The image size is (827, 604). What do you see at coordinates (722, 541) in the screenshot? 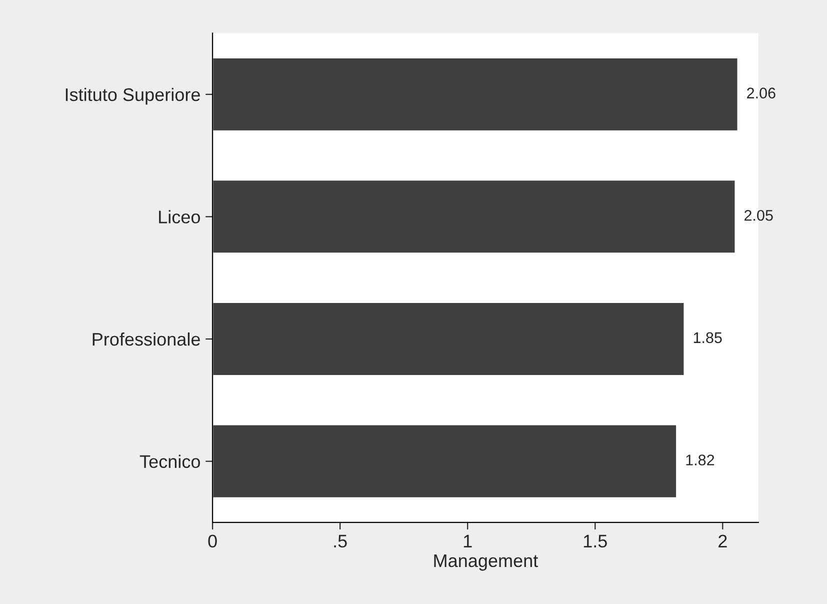
I see `x-tick-label: 2` at bounding box center [722, 541].